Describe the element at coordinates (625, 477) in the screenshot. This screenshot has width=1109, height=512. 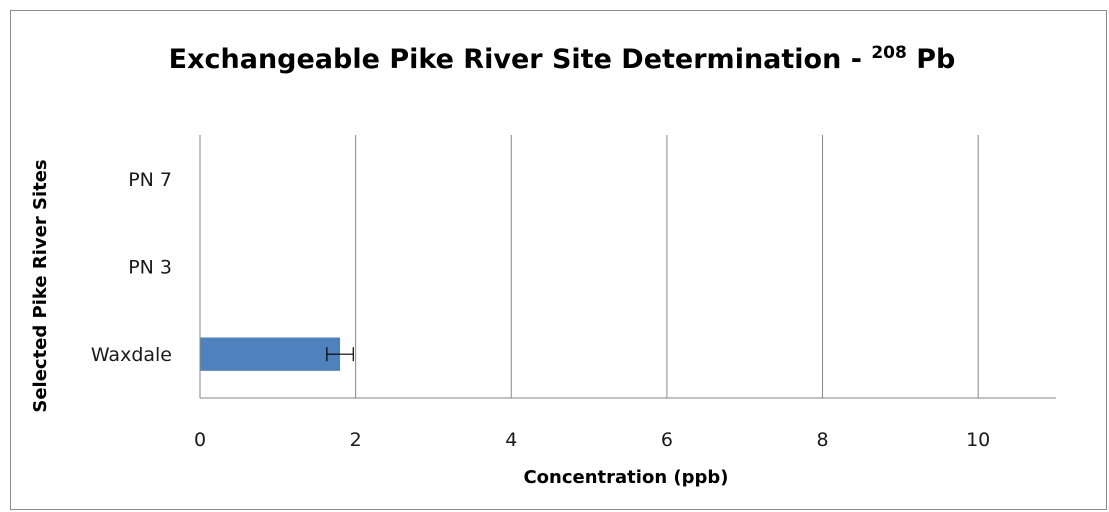
I see `x-axis-label: Concentration (ppb)` at that location.